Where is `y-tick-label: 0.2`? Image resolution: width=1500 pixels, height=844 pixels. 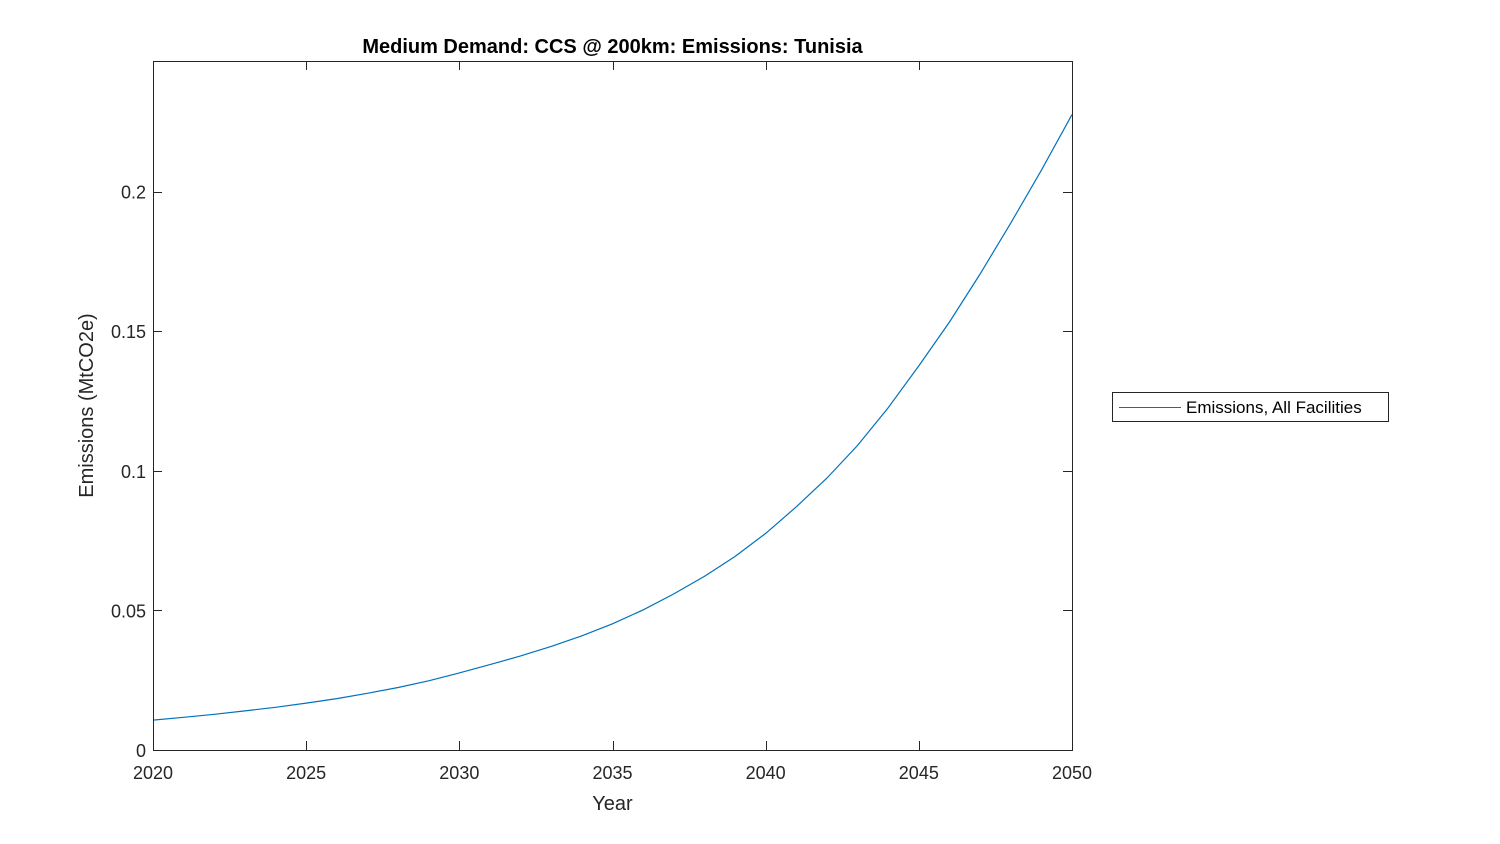
y-tick-label: 0.2 is located at coordinates (133, 193).